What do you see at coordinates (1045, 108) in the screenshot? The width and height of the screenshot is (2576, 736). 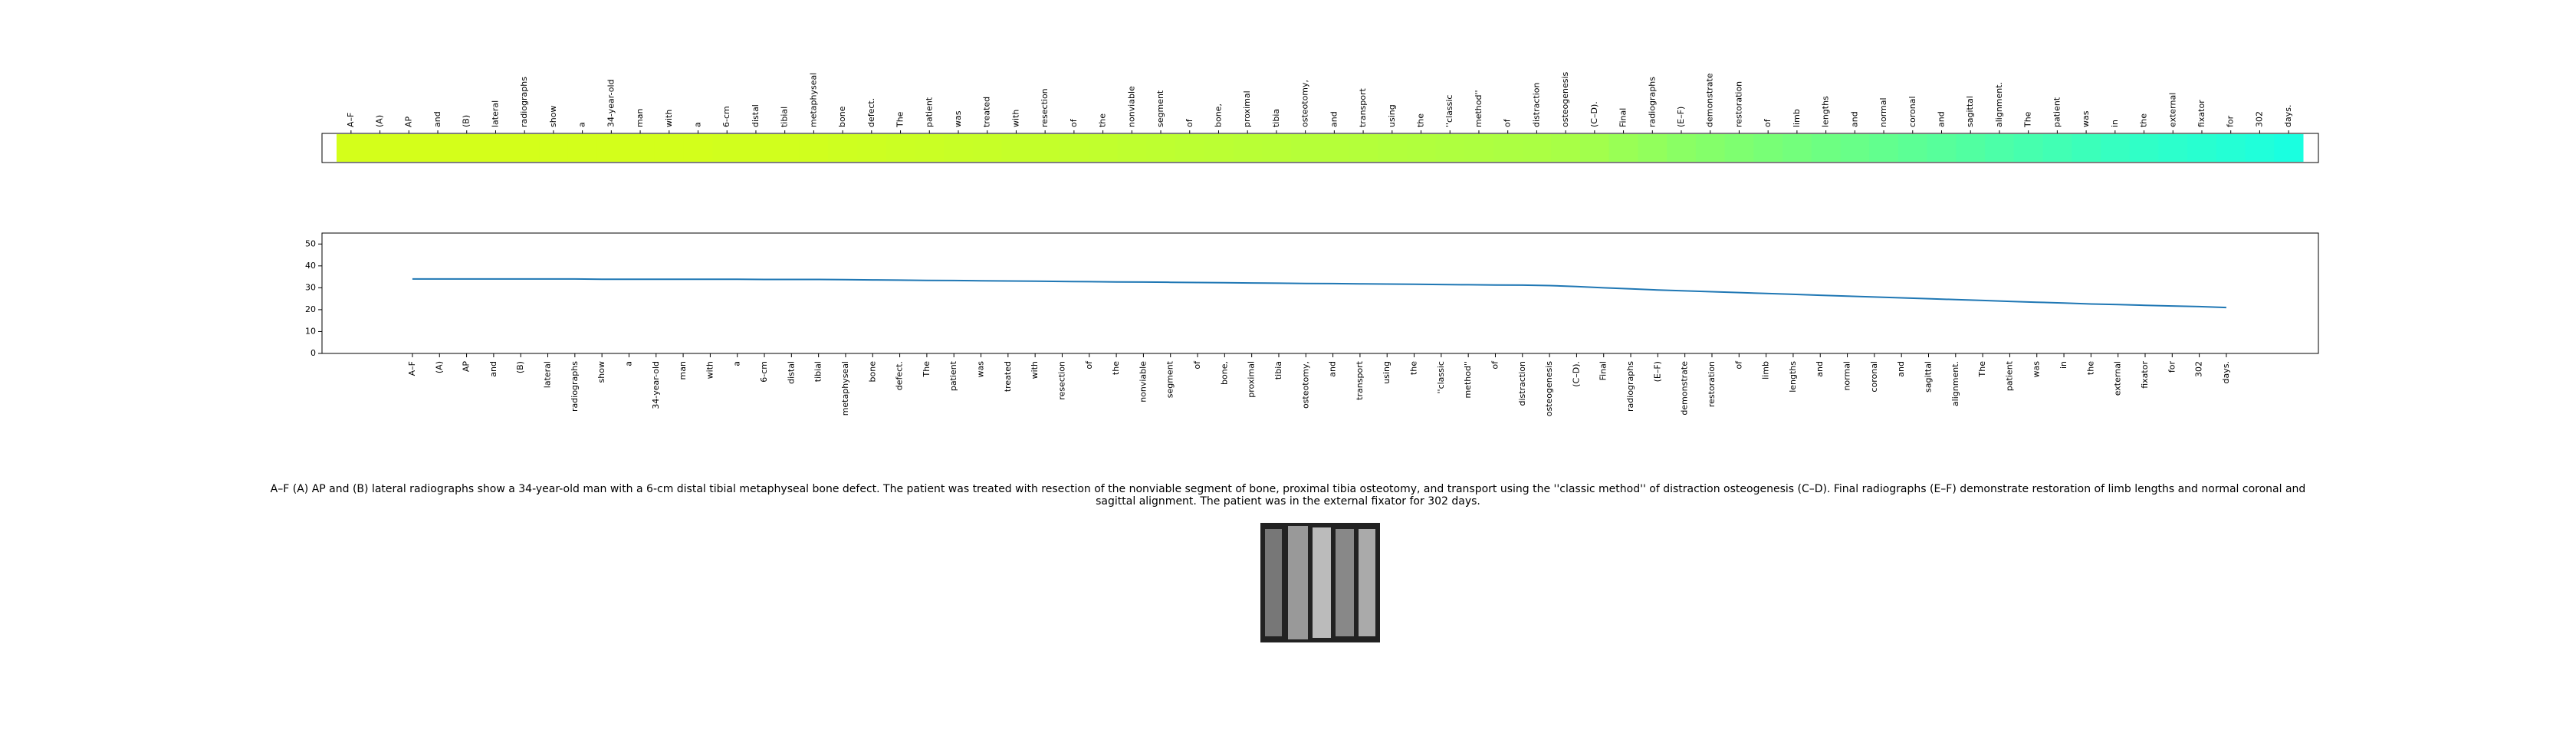 I see `heatmap-token-label: resection` at bounding box center [1045, 108].